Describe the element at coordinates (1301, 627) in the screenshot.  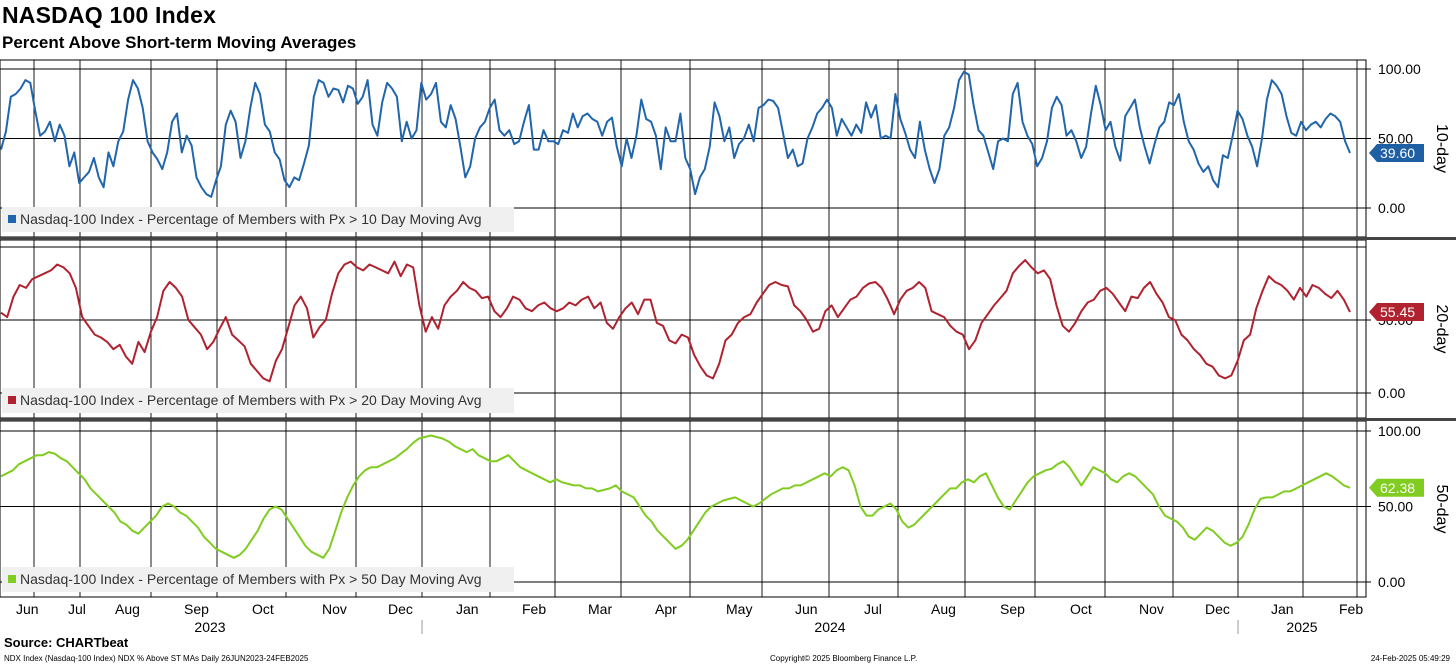
I see `x-year-label: 2025` at that location.